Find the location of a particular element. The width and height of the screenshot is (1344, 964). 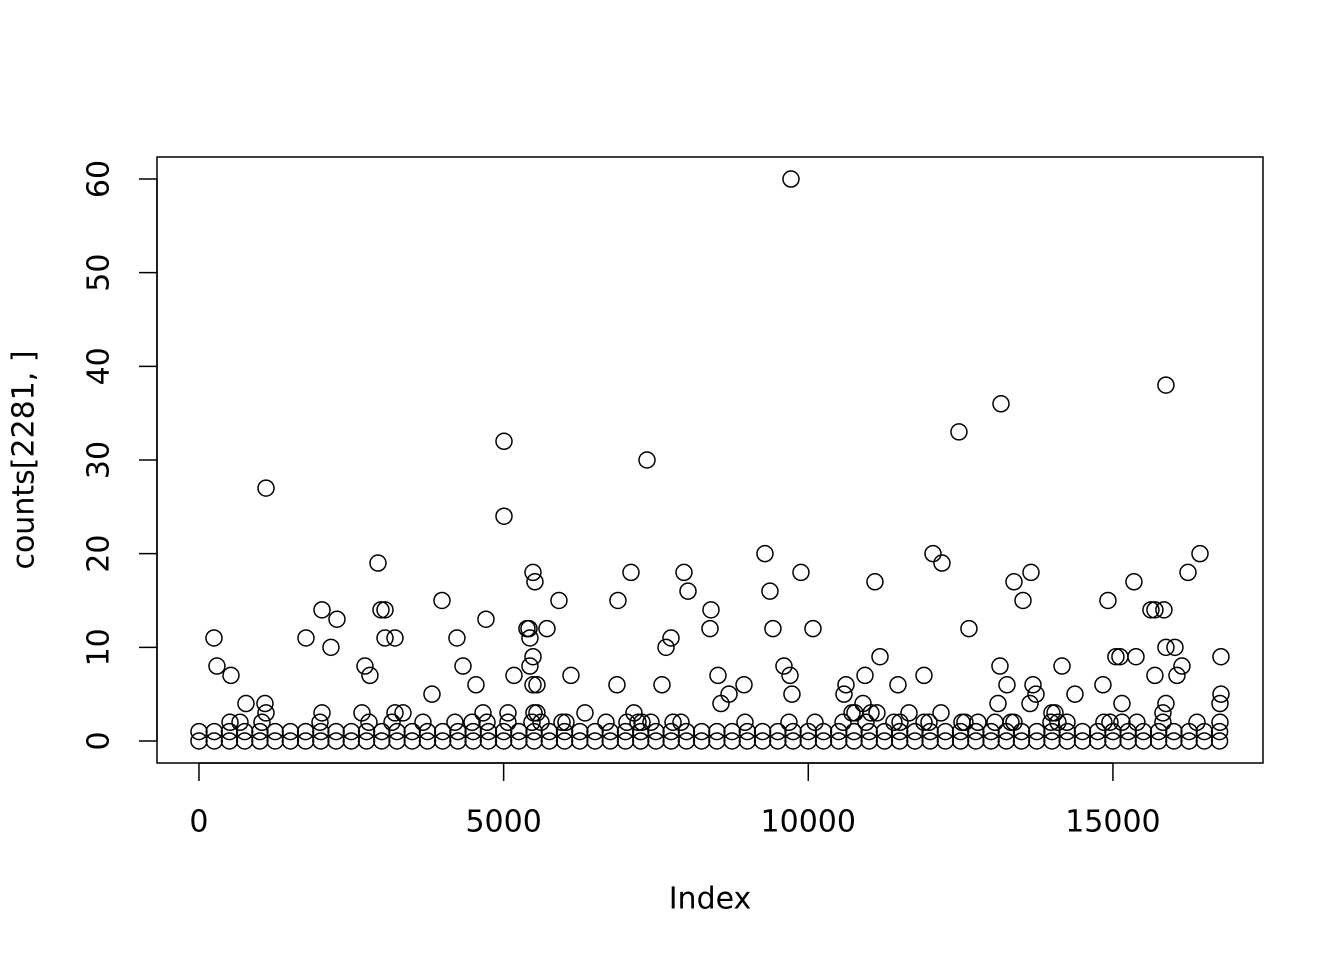

y-tick-label: 10 is located at coordinates (99, 647).